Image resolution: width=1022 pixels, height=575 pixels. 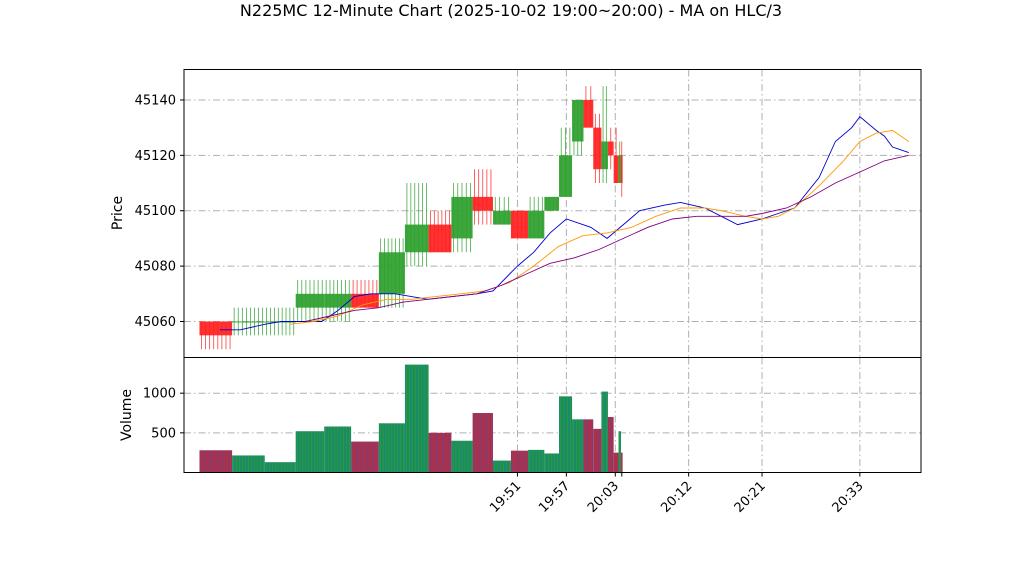 What do you see at coordinates (159, 211) in the screenshot?
I see `price-y-ticks: 45060 45080 45100 45120 45140` at bounding box center [159, 211].